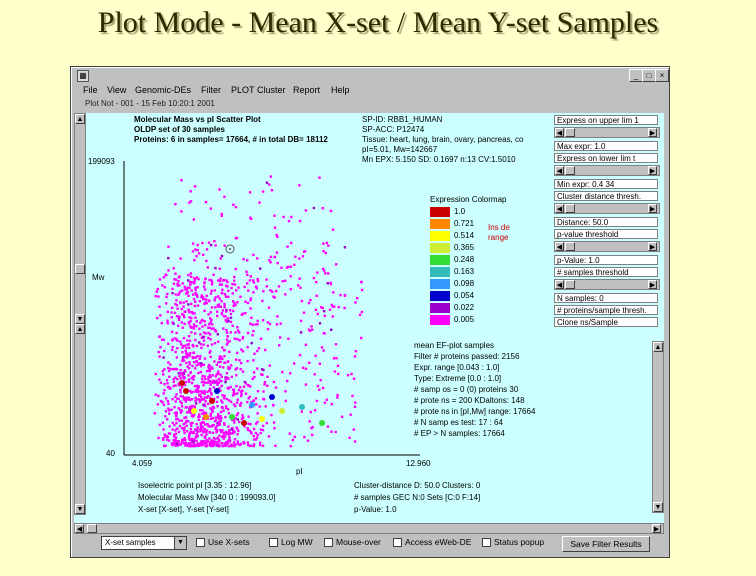  I want to click on chevron-down-icon: ▼, so click(180, 543).